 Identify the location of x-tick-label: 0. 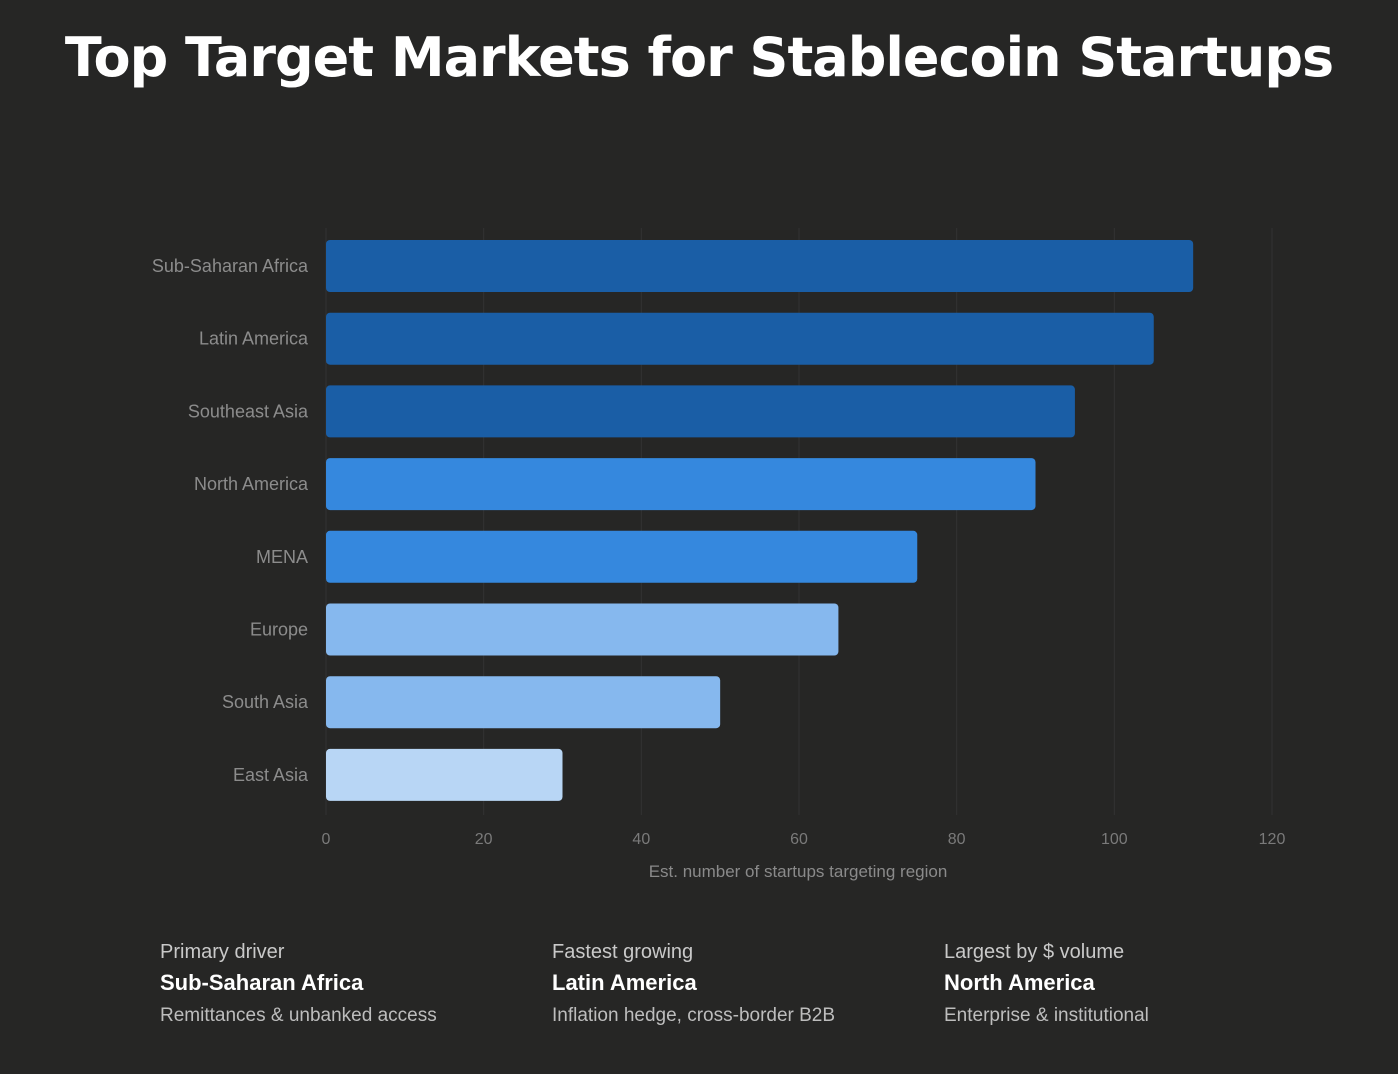
(326, 839).